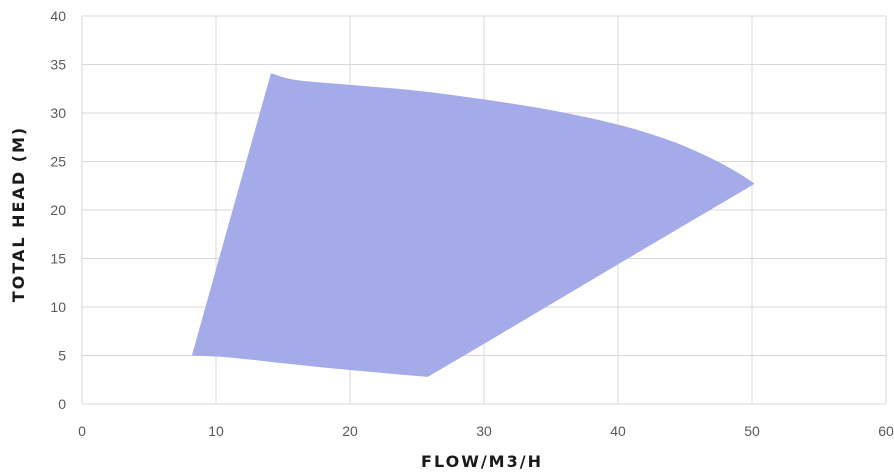 The width and height of the screenshot is (894, 472). I want to click on y-tick-label: 20, so click(58, 210).